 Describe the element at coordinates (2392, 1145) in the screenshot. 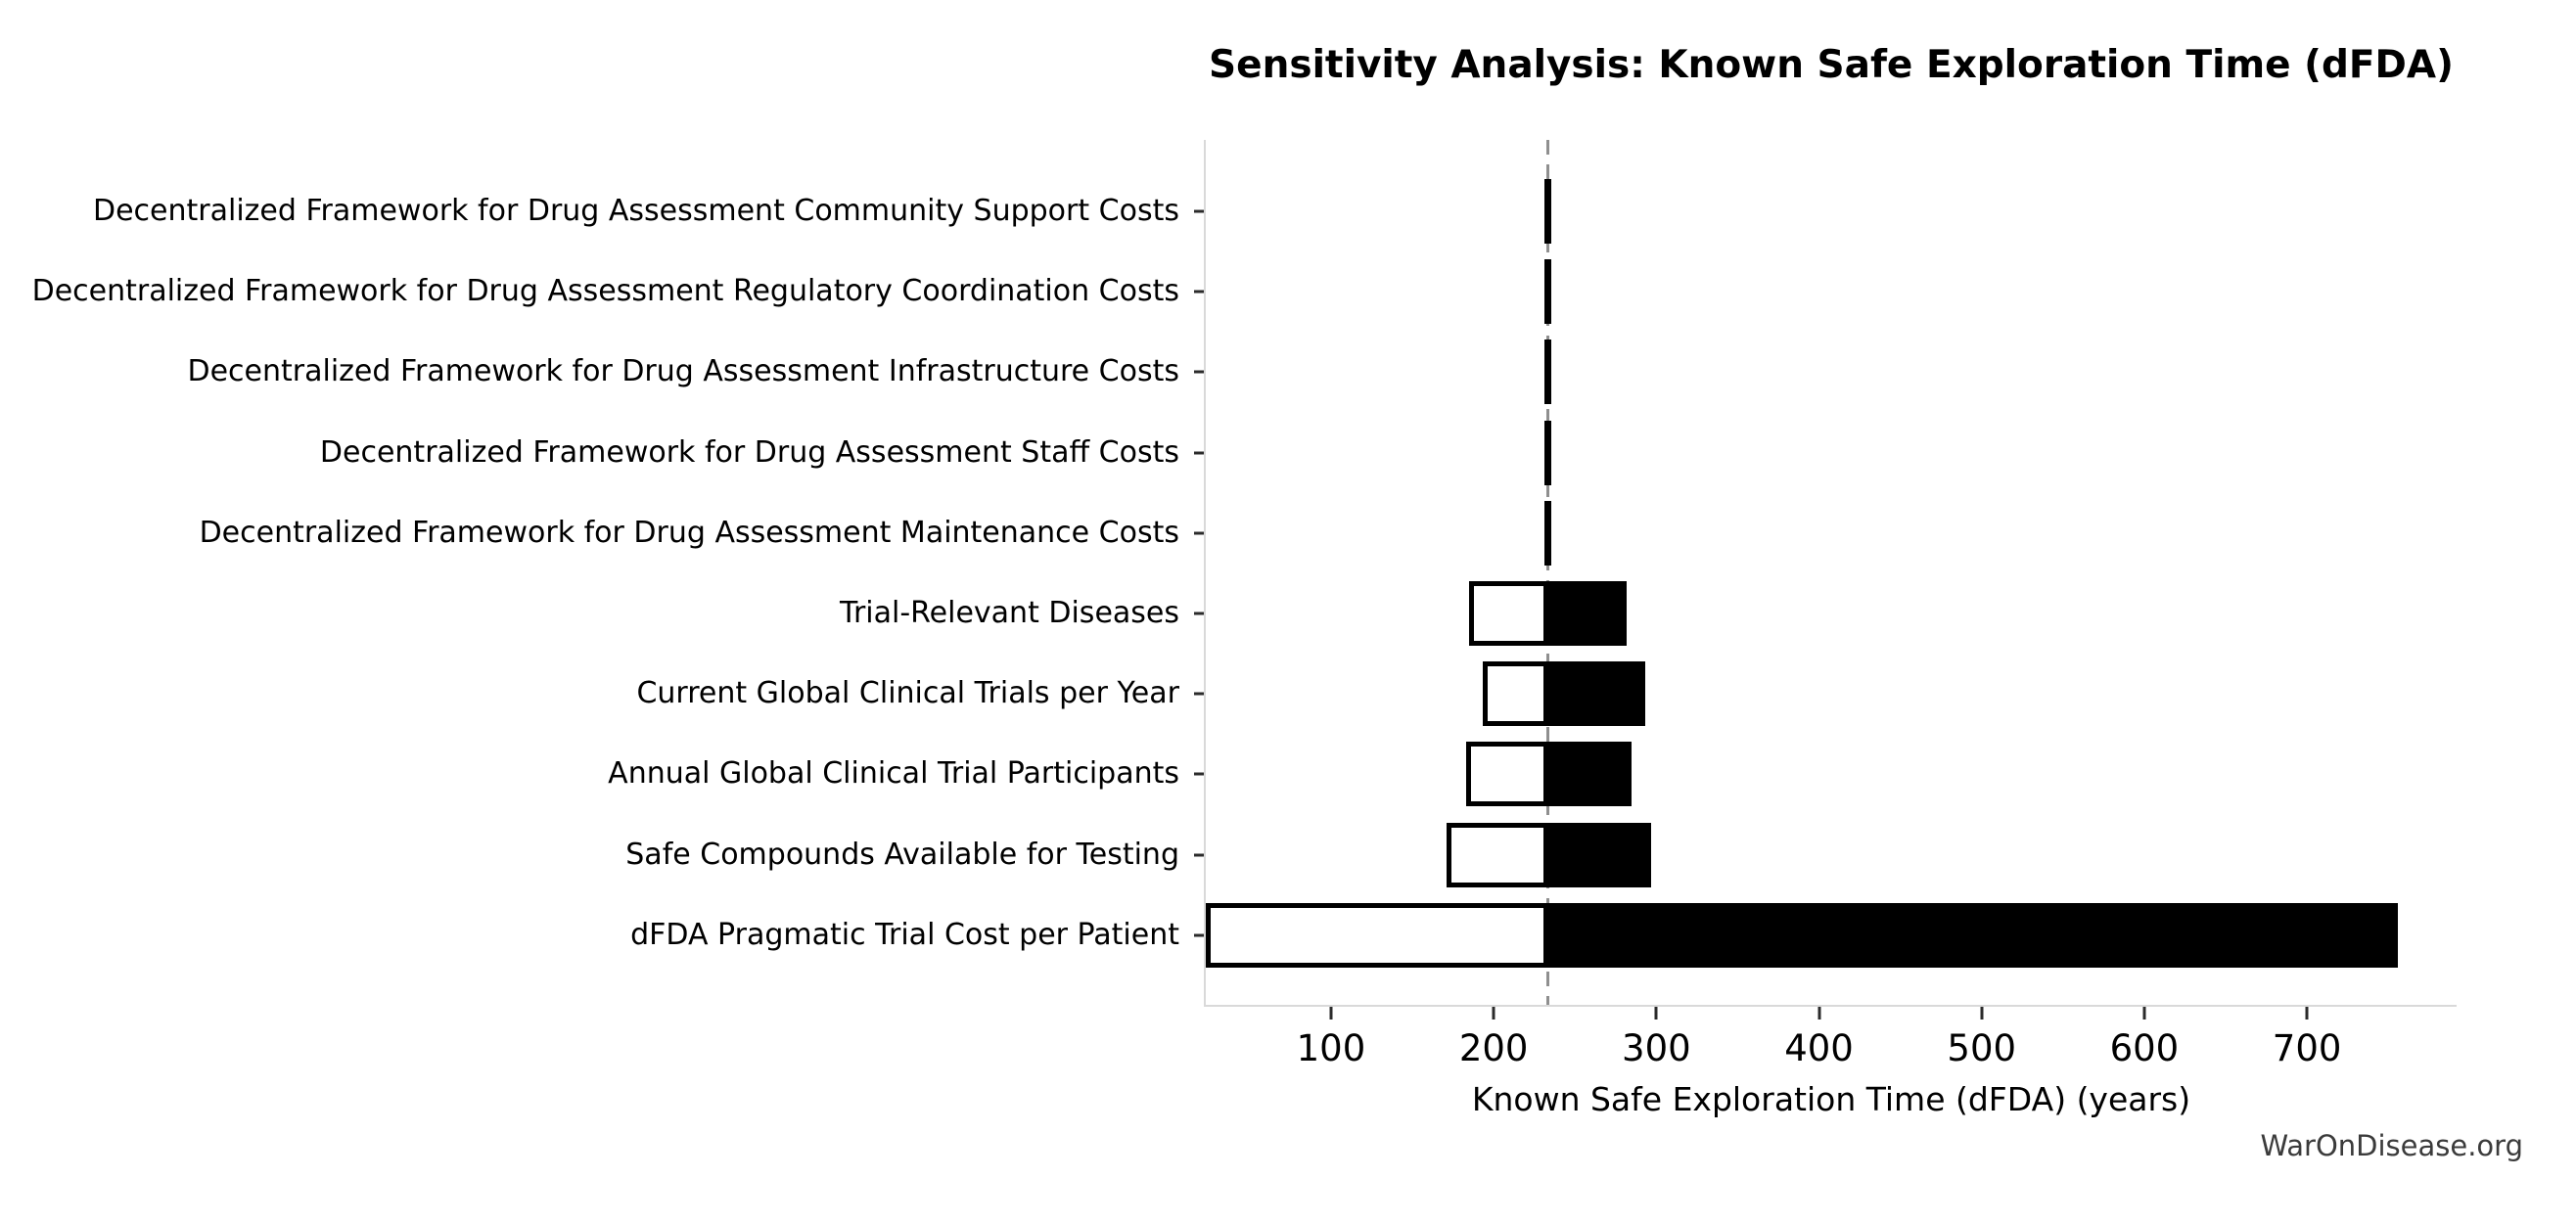

I see `watermark: WarOnDisease.org` at that location.